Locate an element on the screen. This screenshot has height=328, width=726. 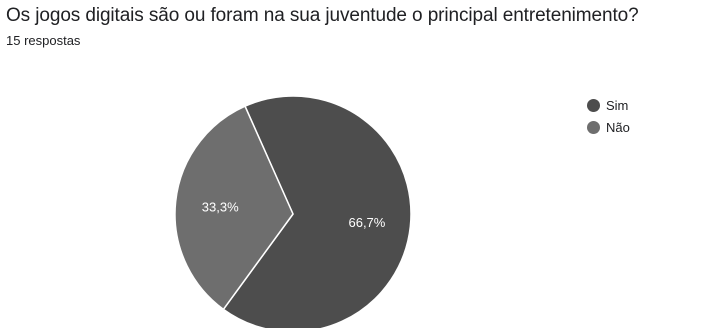
legend-label-nao: Não is located at coordinates (618, 127).